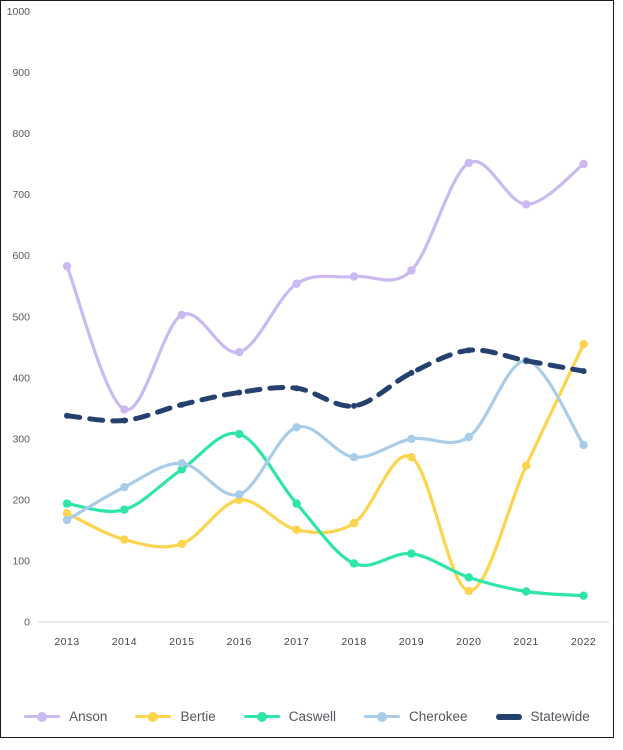  Describe the element at coordinates (181, 642) in the screenshot. I see `x-axis-tick-label: 2015` at that location.